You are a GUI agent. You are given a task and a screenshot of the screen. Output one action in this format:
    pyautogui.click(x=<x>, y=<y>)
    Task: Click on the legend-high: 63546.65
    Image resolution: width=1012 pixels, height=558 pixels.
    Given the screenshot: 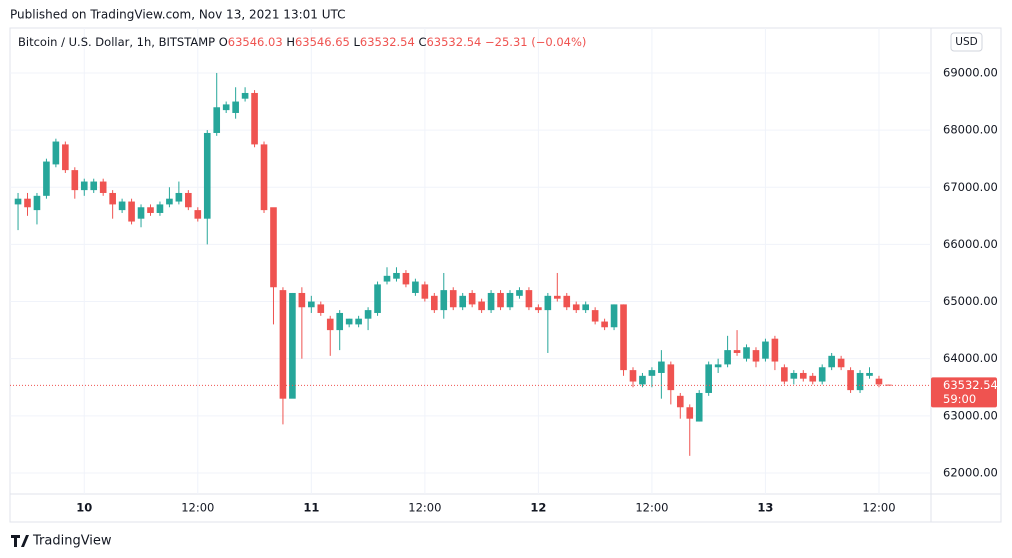 What is the action you would take?
    pyautogui.click(x=322, y=42)
    